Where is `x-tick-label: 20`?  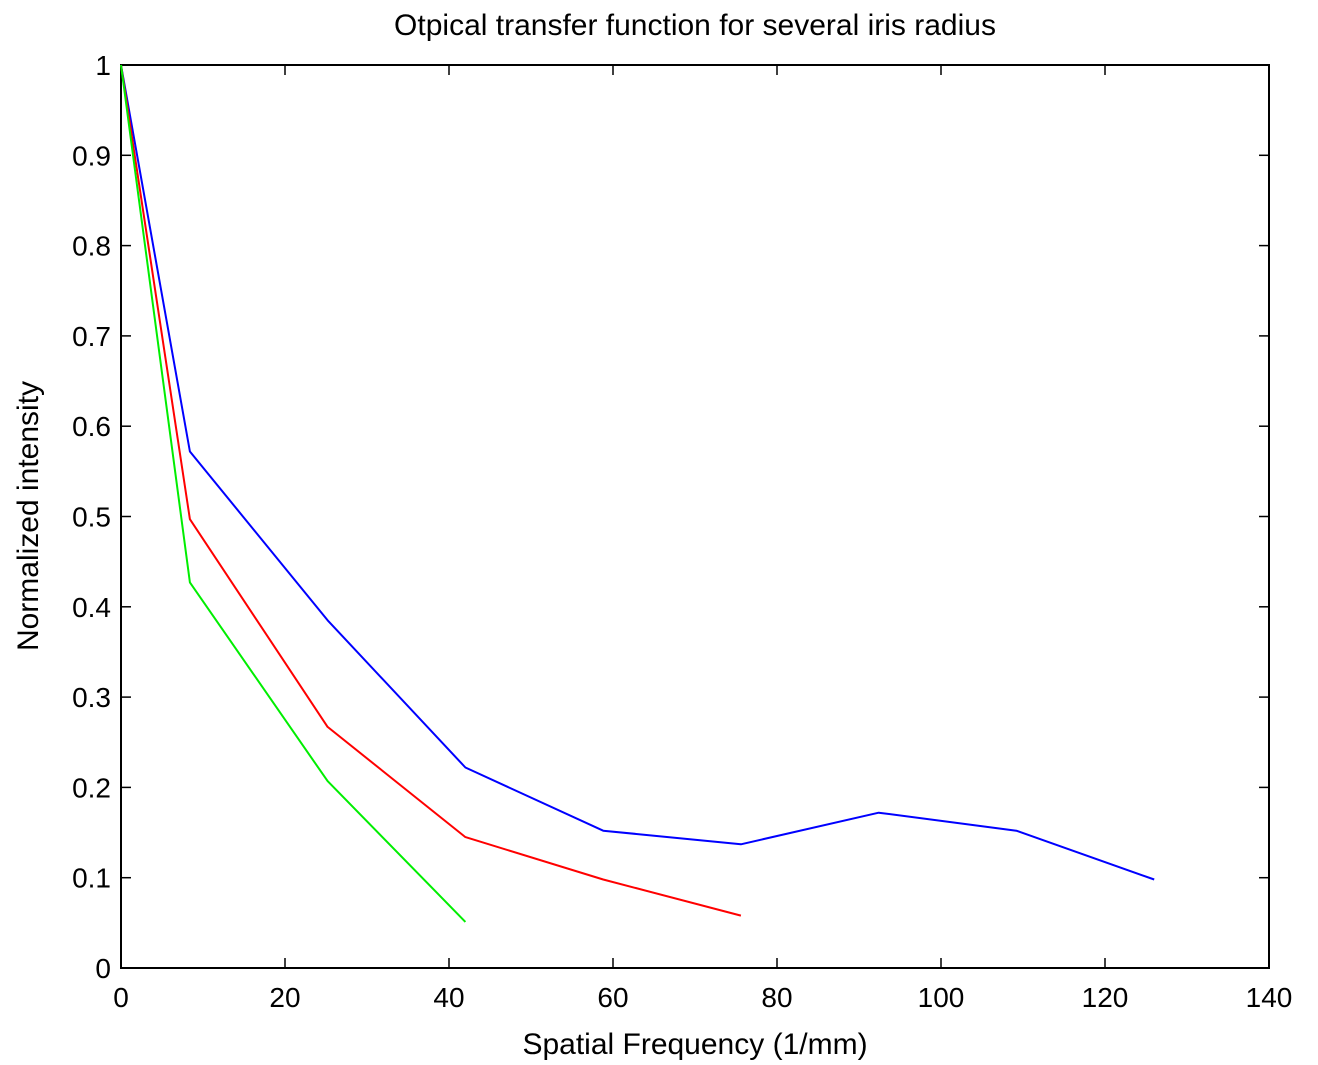
x-tick-label: 20 is located at coordinates (284, 997).